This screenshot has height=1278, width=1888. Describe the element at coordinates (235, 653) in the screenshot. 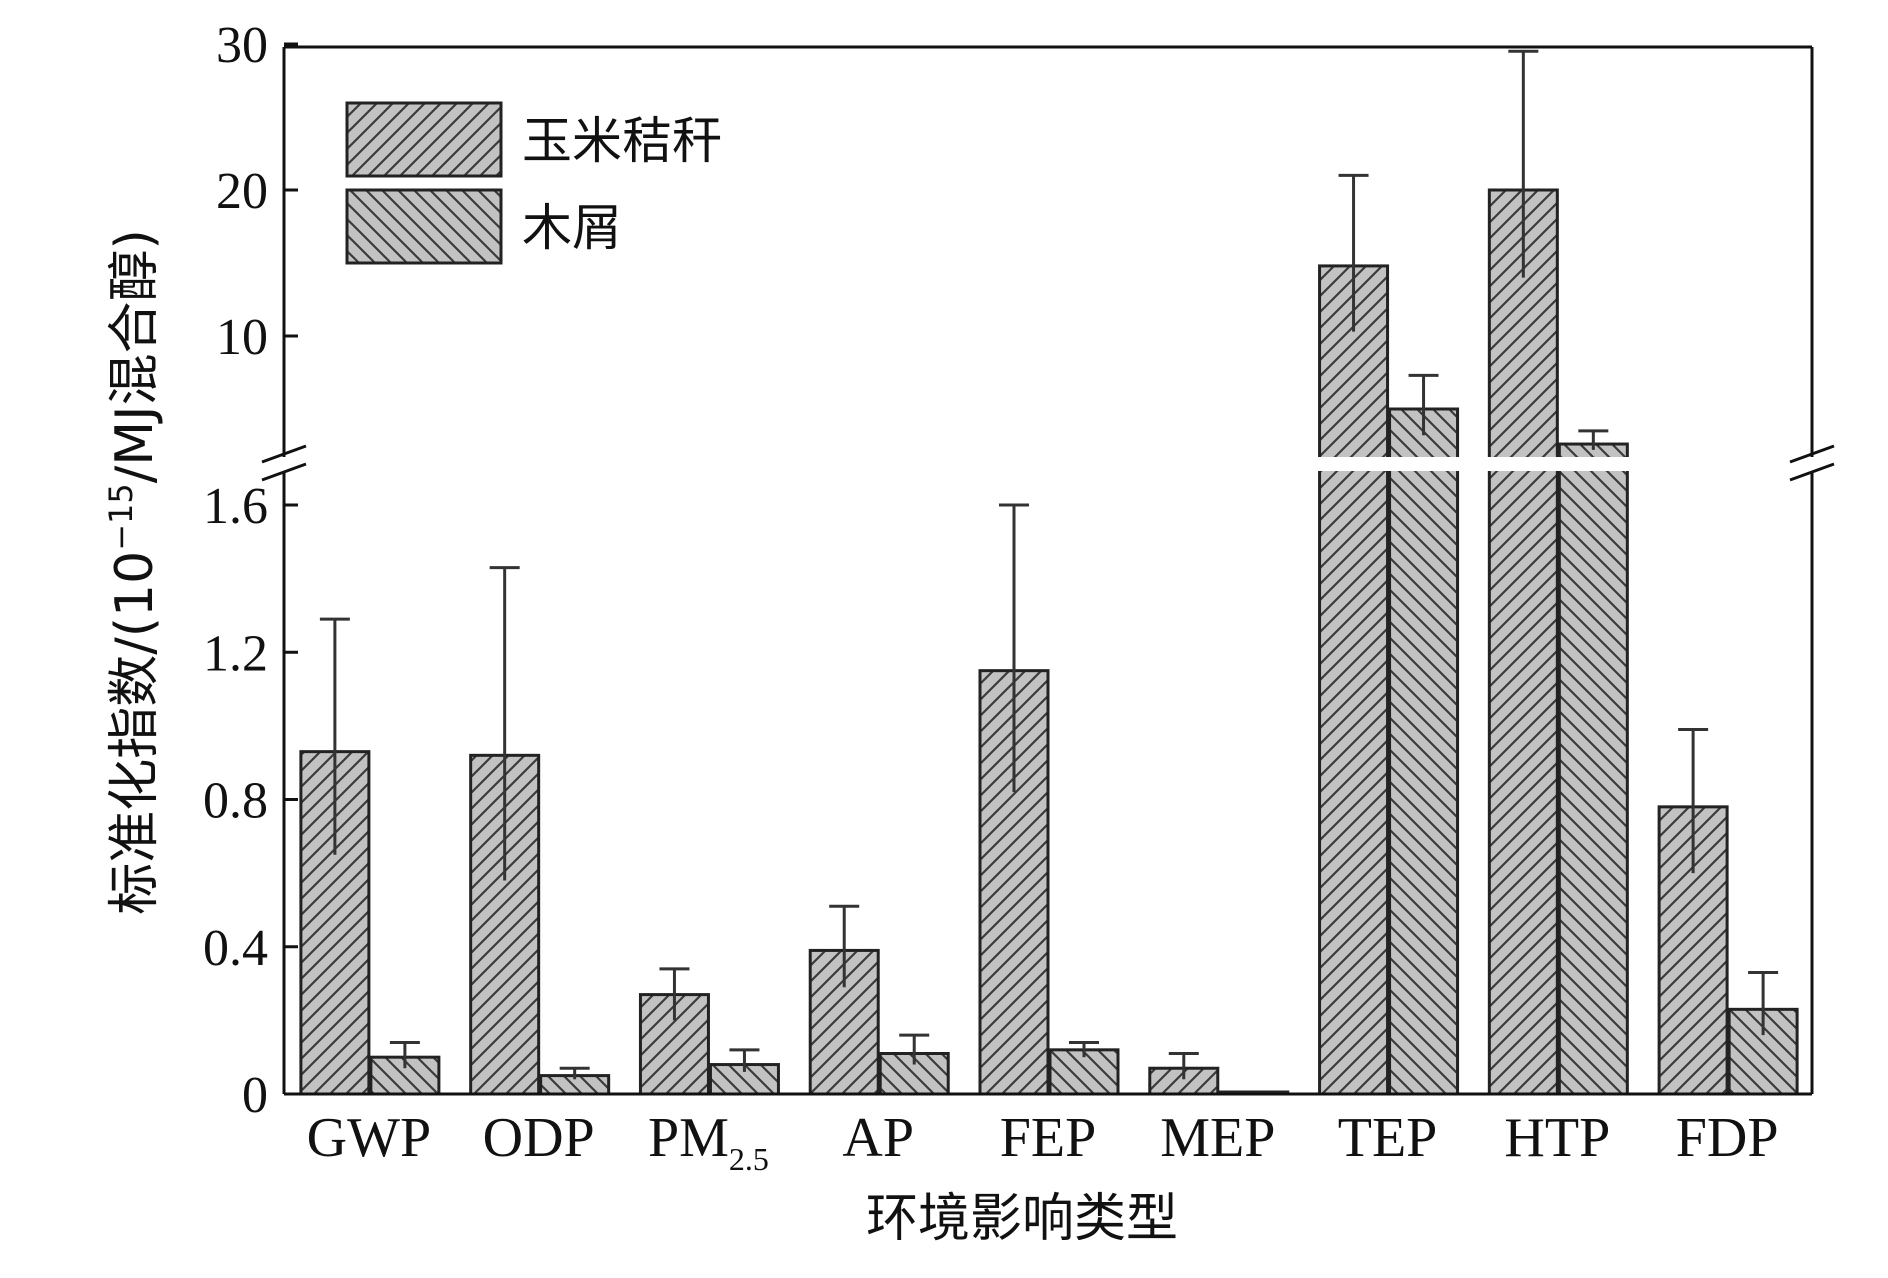

I see `y-tick-label: 1.2` at that location.